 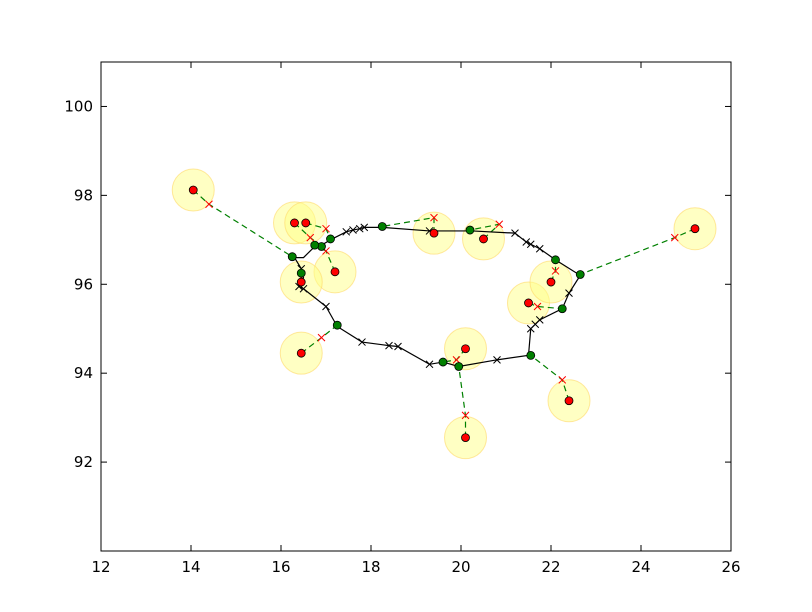 What do you see at coordinates (460, 567) in the screenshot?
I see `x-tick-label-4: 20` at bounding box center [460, 567].